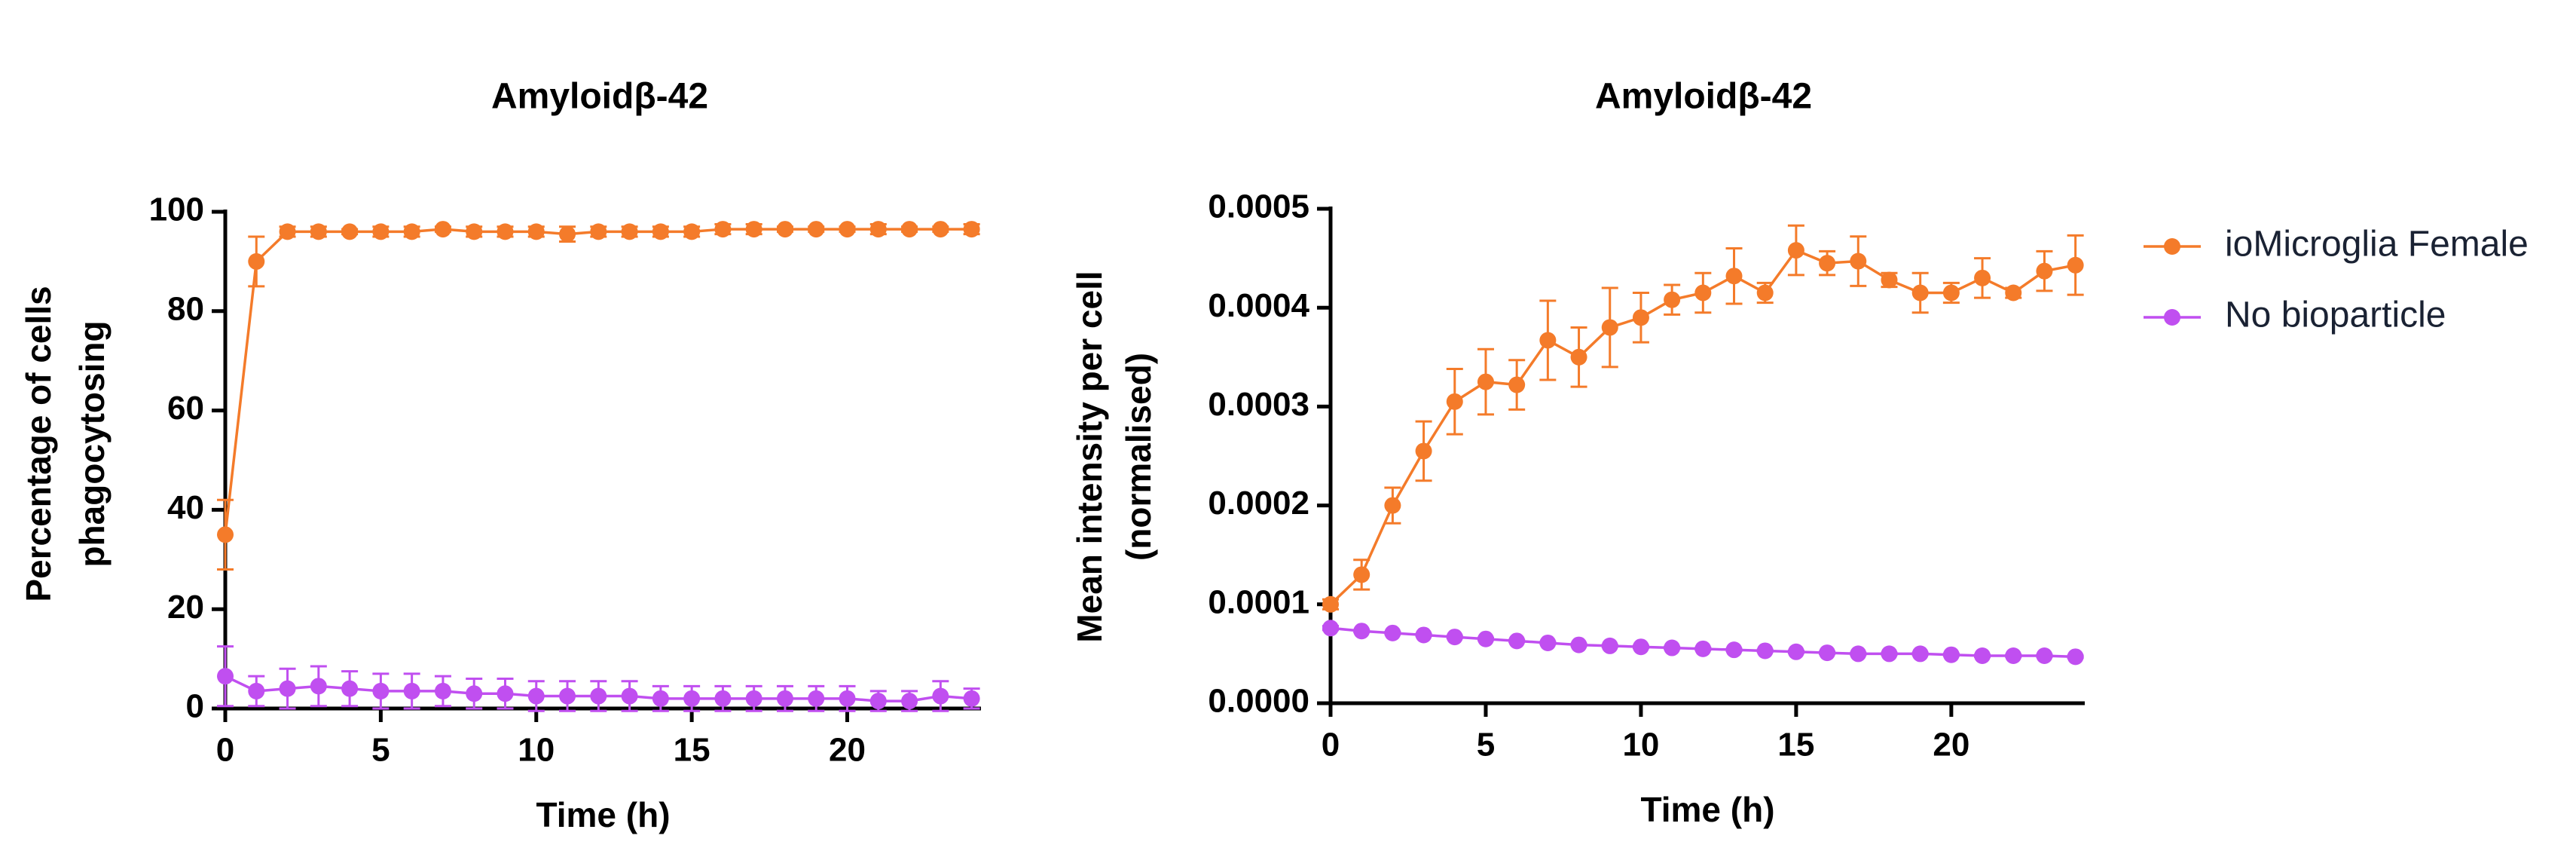 The width and height of the screenshot is (2576, 860). Describe the element at coordinates (1258, 306) in the screenshot. I see `y-tick-label: 0.0004` at that location.